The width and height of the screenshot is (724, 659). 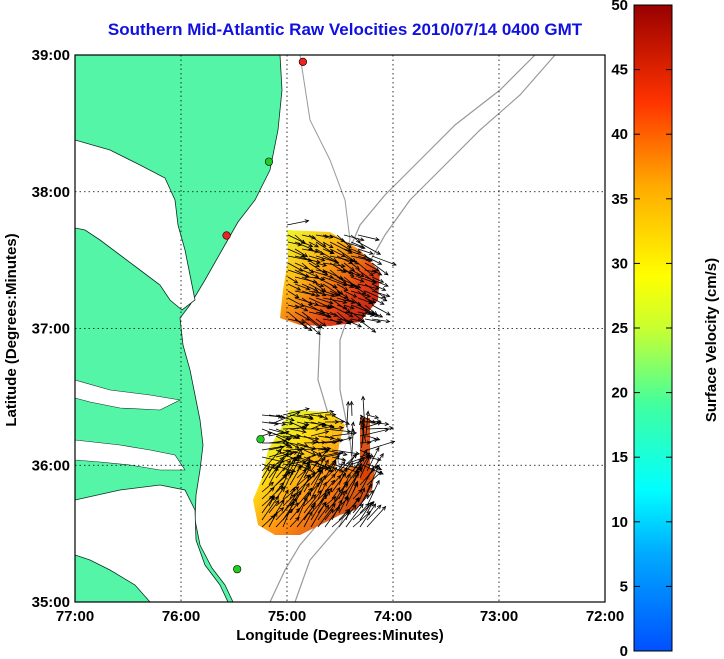 What do you see at coordinates (619, 134) in the screenshot?
I see `colorbar-tick-label: 40` at bounding box center [619, 134].